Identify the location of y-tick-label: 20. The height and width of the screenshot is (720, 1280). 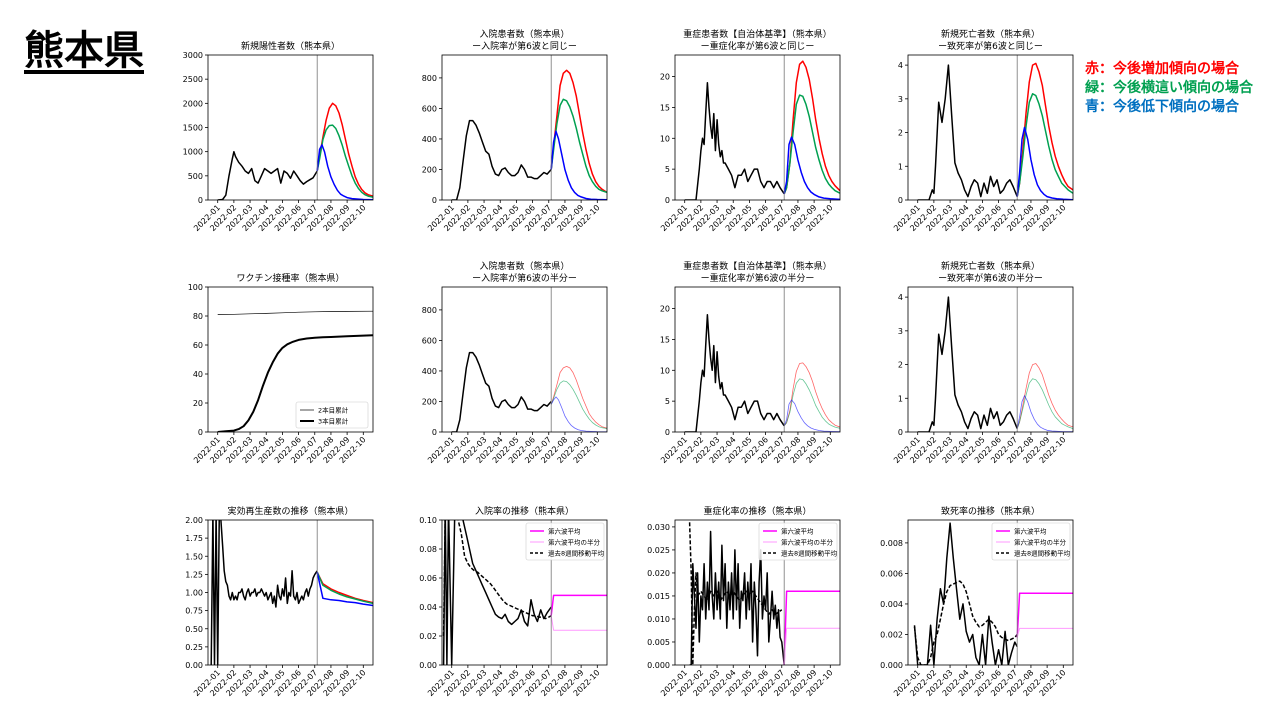
(198, 403).